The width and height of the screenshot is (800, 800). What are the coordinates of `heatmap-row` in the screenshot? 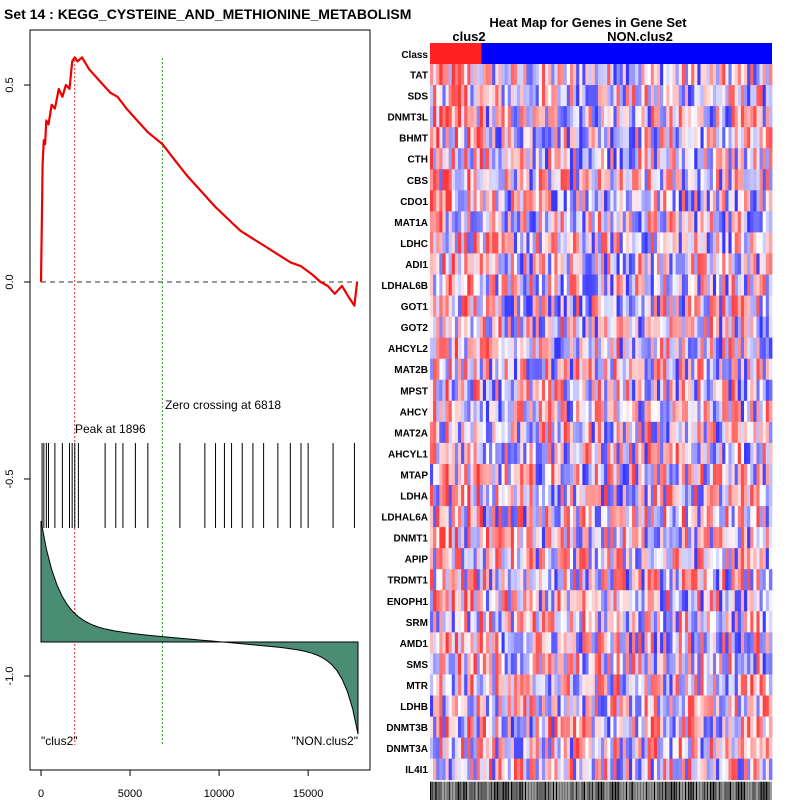 It's located at (601, 390).